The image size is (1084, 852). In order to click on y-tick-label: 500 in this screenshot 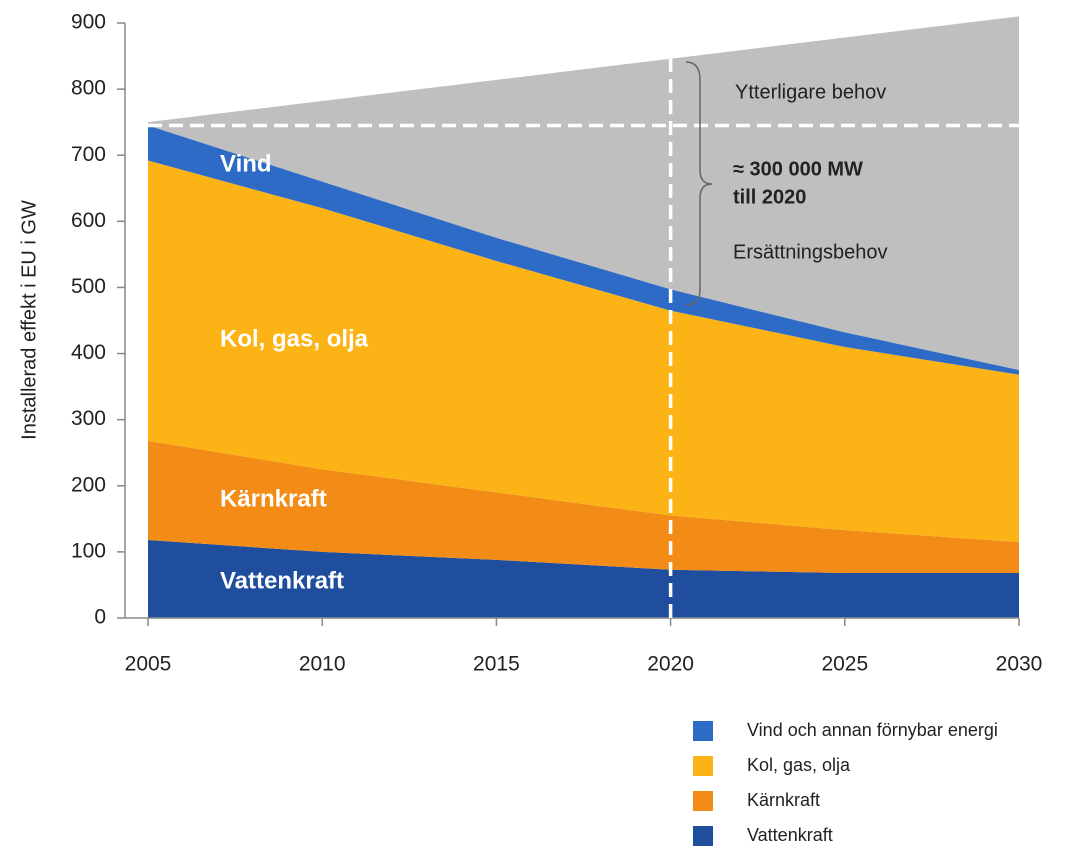, I will do `click(88, 286)`.